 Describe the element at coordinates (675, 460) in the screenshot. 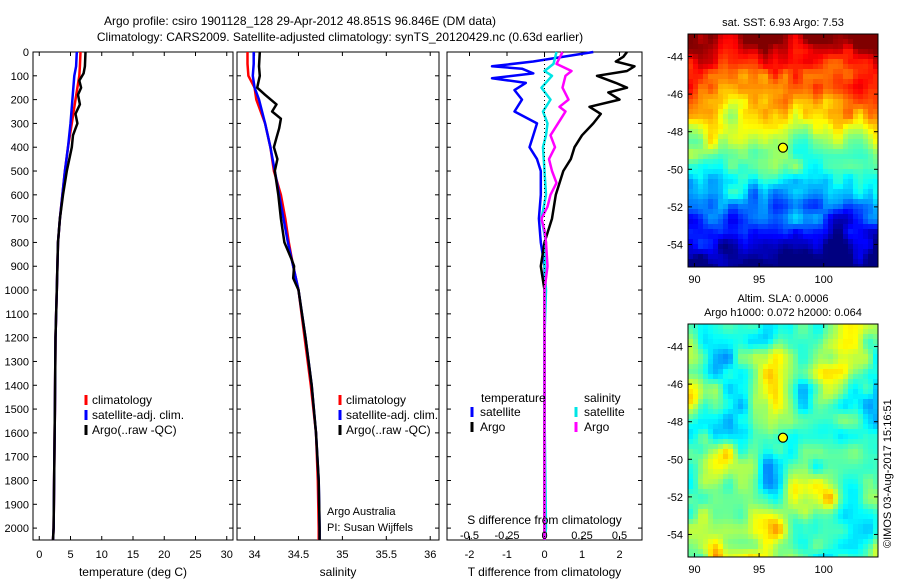

I see `map-ytick-label: -50` at that location.